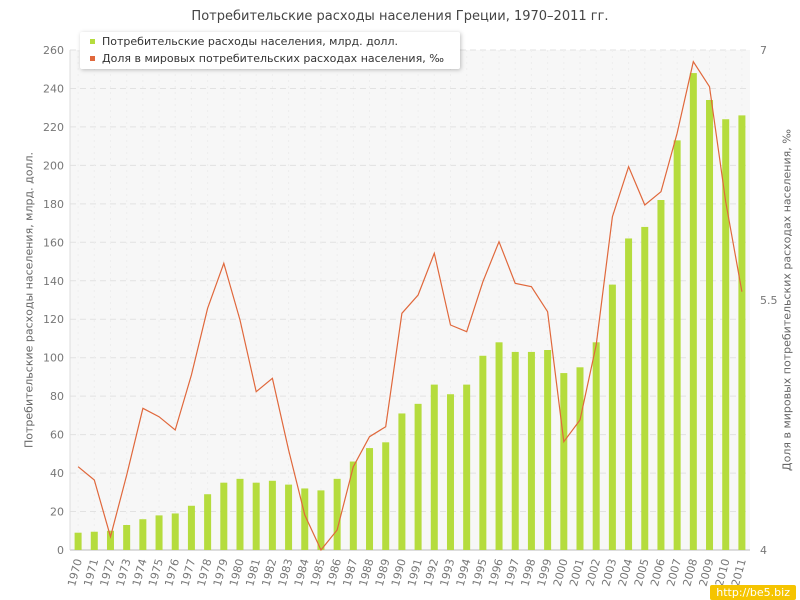 The width and height of the screenshot is (800, 600). Describe the element at coordinates (53, 88) in the screenshot. I see `y-tick-label: 240` at that location.